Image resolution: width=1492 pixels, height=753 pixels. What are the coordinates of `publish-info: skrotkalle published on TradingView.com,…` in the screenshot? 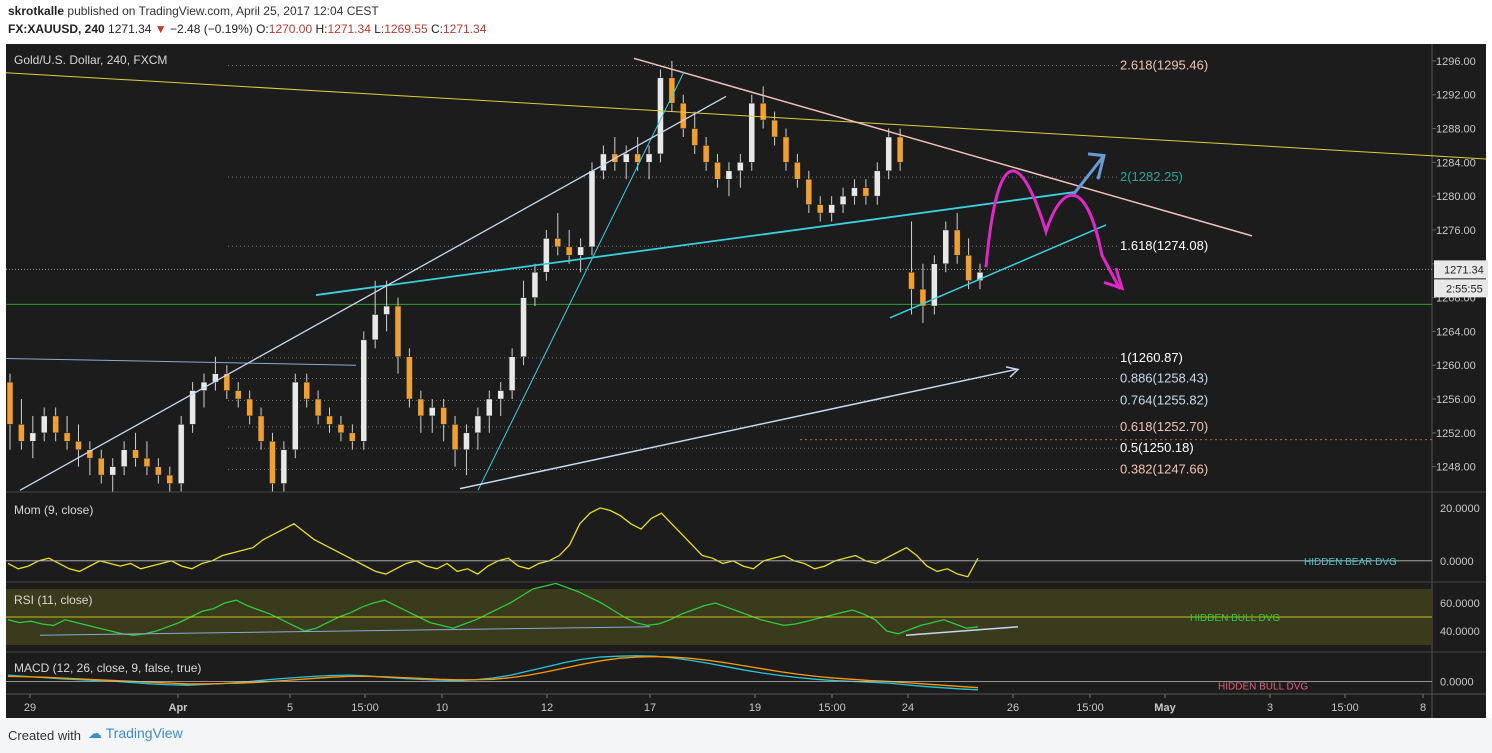 It's located at (193, 11).